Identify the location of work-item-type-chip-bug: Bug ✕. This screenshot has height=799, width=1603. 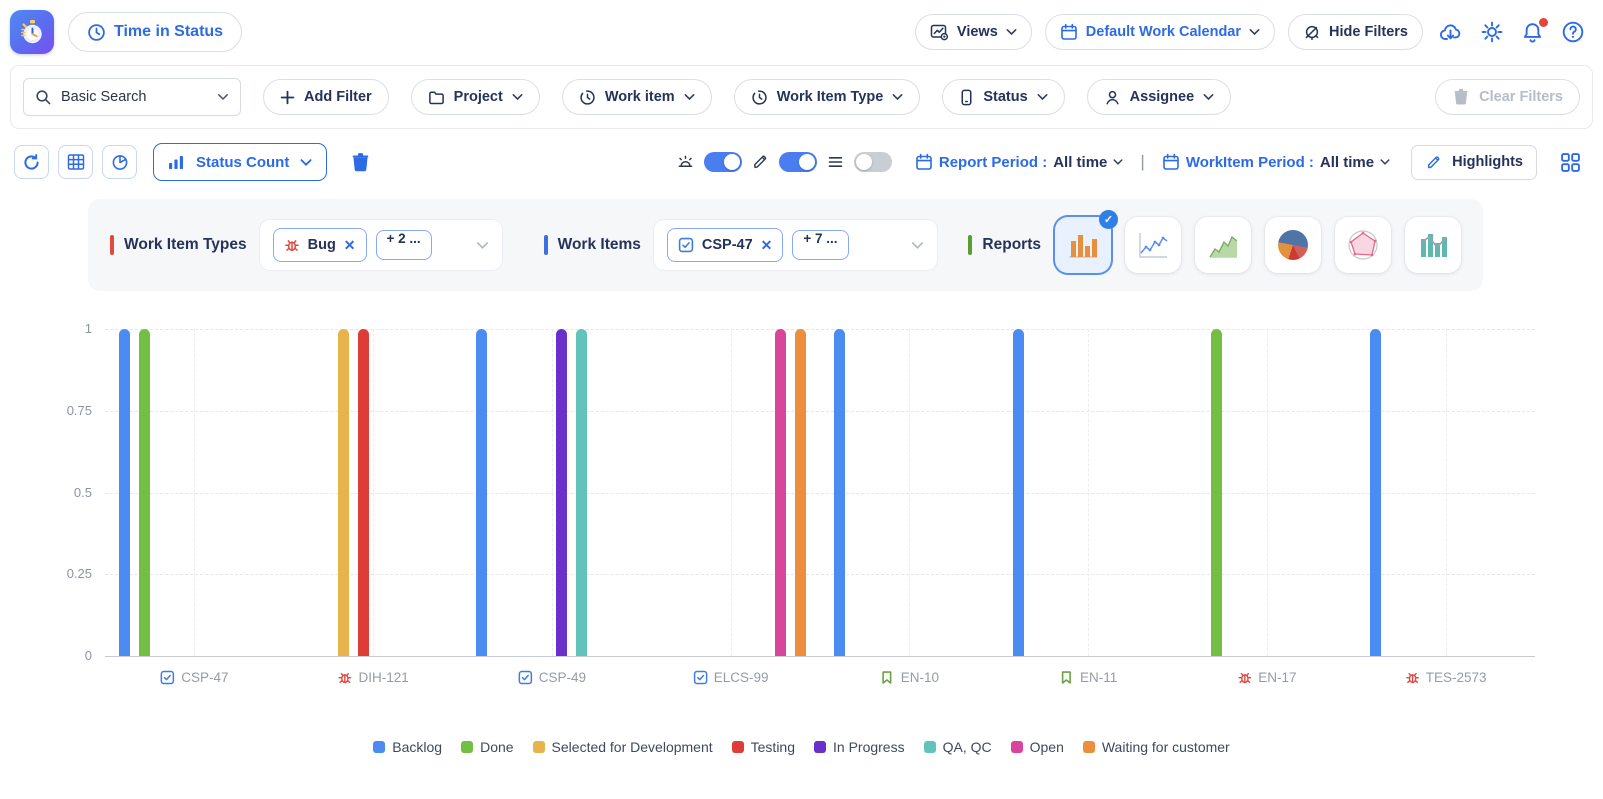
(319, 245).